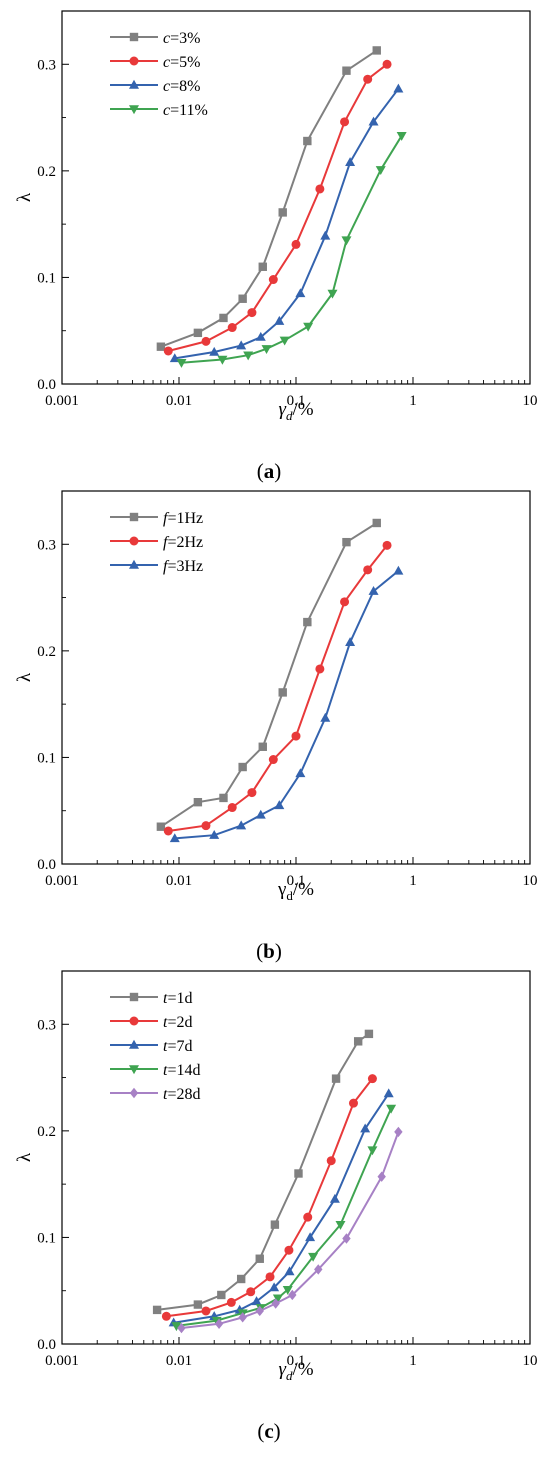 This screenshot has height=1457, width=550. What do you see at coordinates (181, 38) in the screenshot?
I see `legend-label: c=3%` at bounding box center [181, 38].